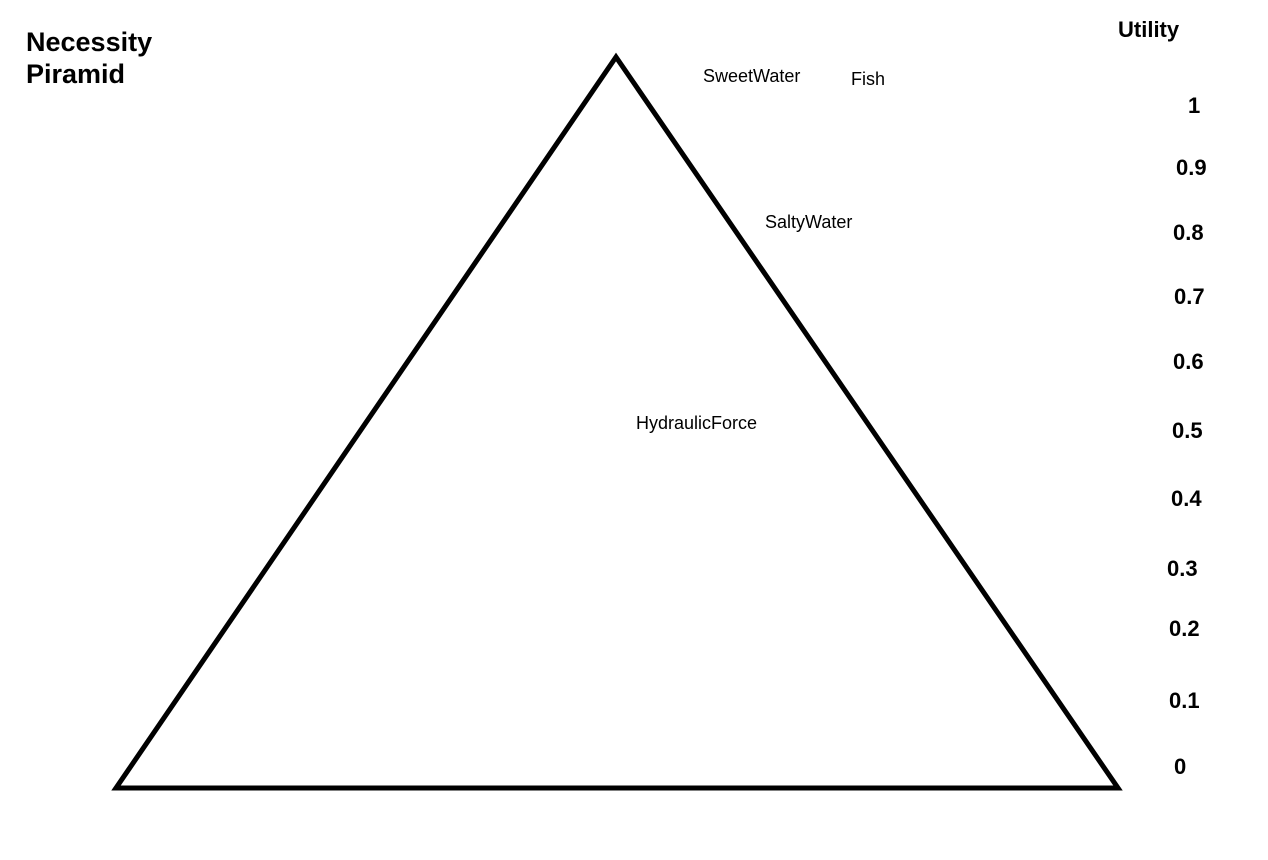 The width and height of the screenshot is (1268, 860). I want to click on utility-tick: 0.2, so click(1184, 628).